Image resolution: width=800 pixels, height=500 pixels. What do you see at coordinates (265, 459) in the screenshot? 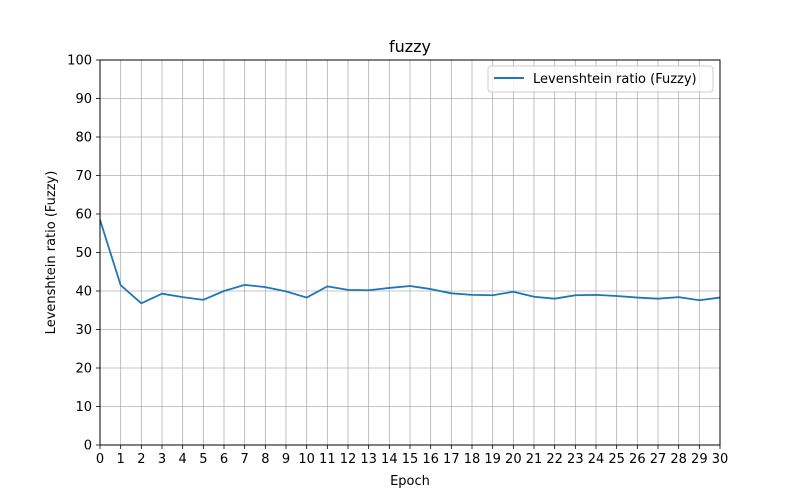
I see `x-tick-label: 8` at bounding box center [265, 459].